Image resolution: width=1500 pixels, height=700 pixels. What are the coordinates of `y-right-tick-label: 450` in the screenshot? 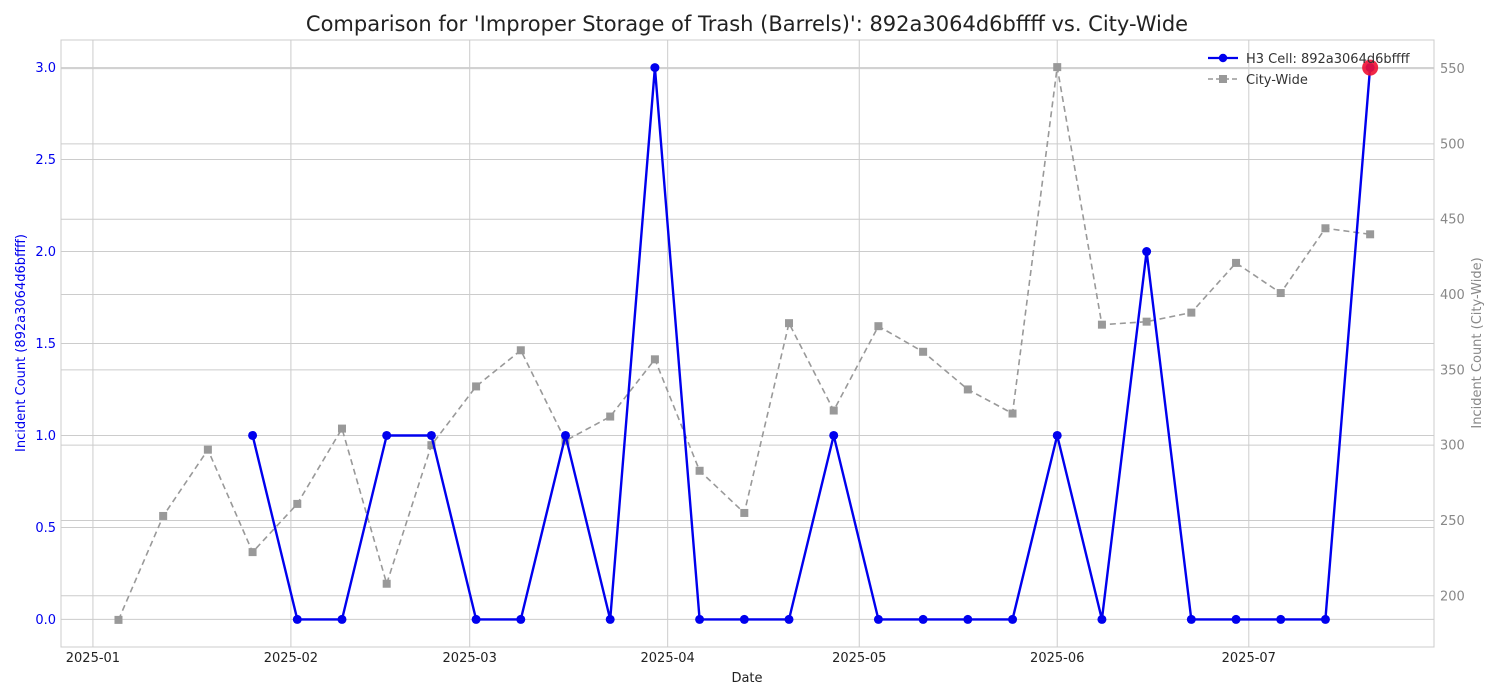 It's located at (1452, 220).